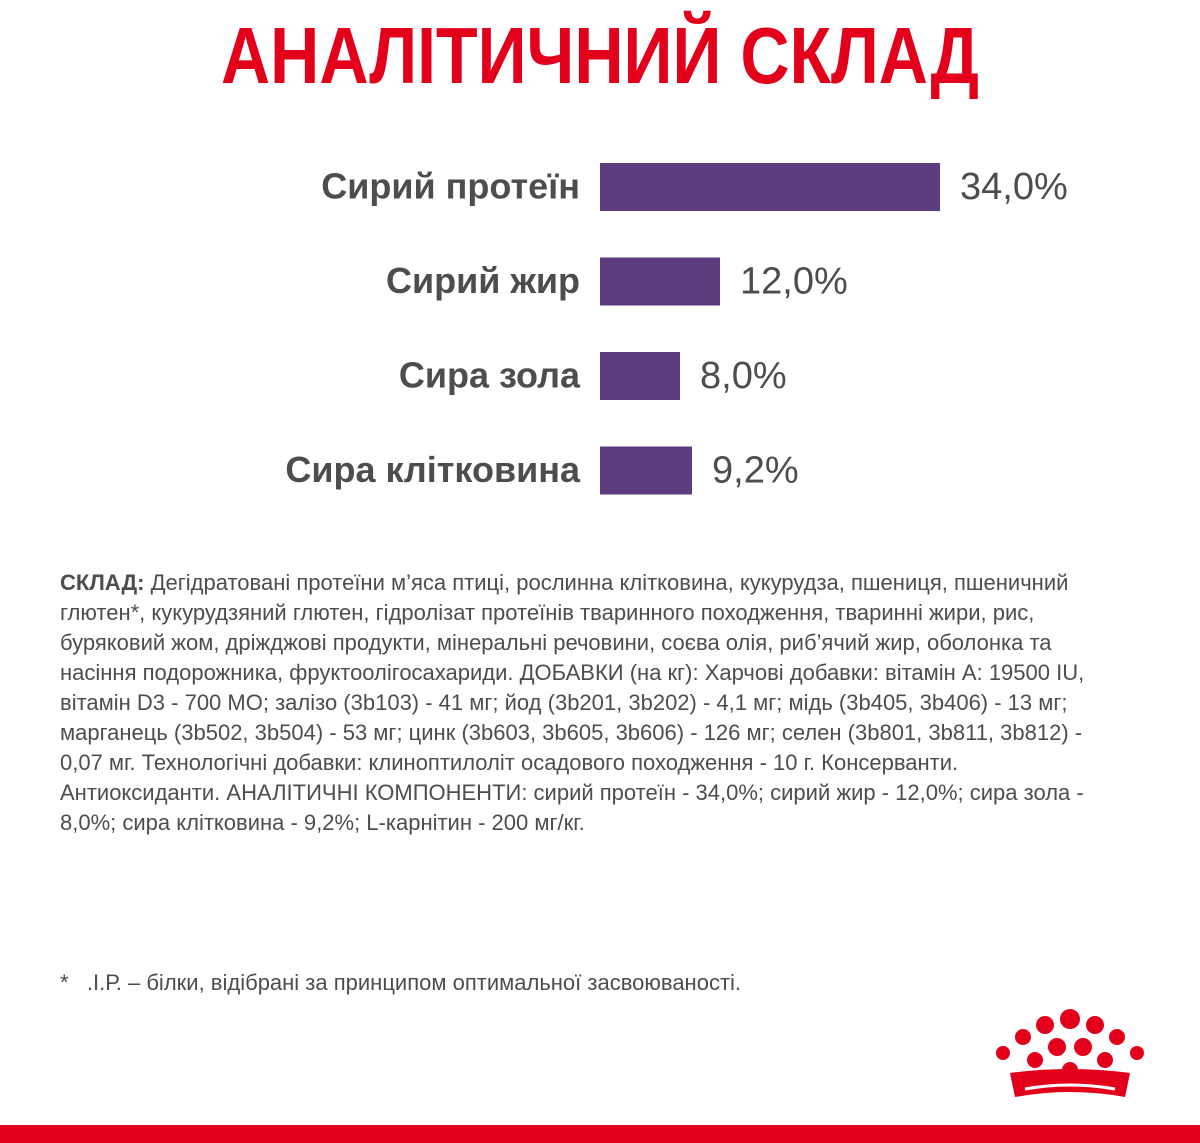  Describe the element at coordinates (743, 376) in the screenshot. I see `value-label: 8,0%` at that location.